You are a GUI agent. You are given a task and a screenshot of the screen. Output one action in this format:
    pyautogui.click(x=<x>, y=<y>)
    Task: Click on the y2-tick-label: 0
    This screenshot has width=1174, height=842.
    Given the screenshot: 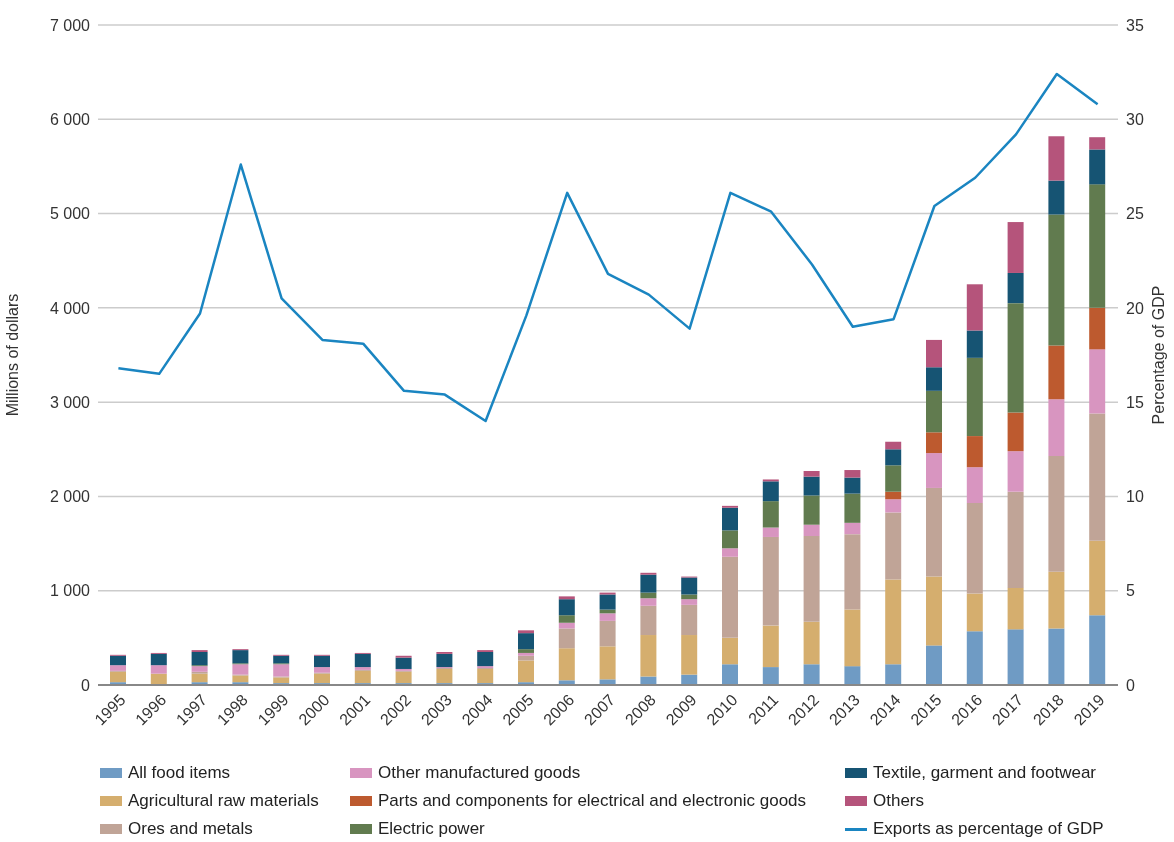 What is the action you would take?
    pyautogui.click(x=1130, y=685)
    